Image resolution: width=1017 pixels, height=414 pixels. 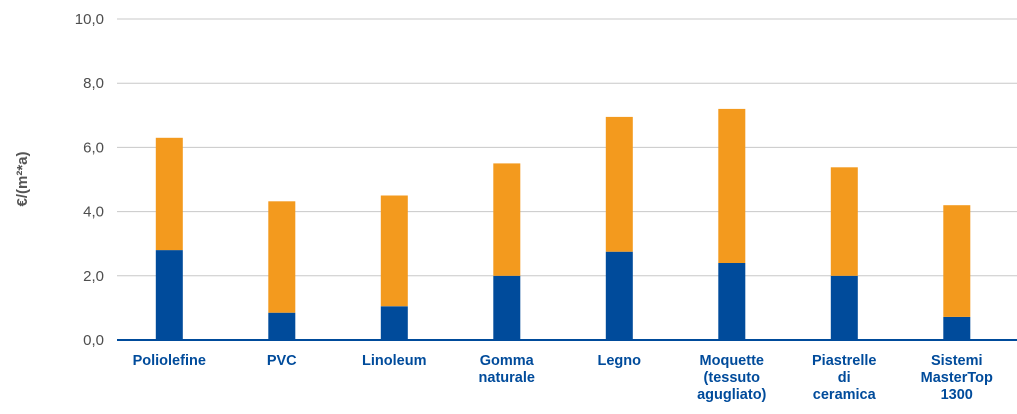 What do you see at coordinates (93, 212) in the screenshot?
I see `y-tick-label: 4,0` at bounding box center [93, 212].